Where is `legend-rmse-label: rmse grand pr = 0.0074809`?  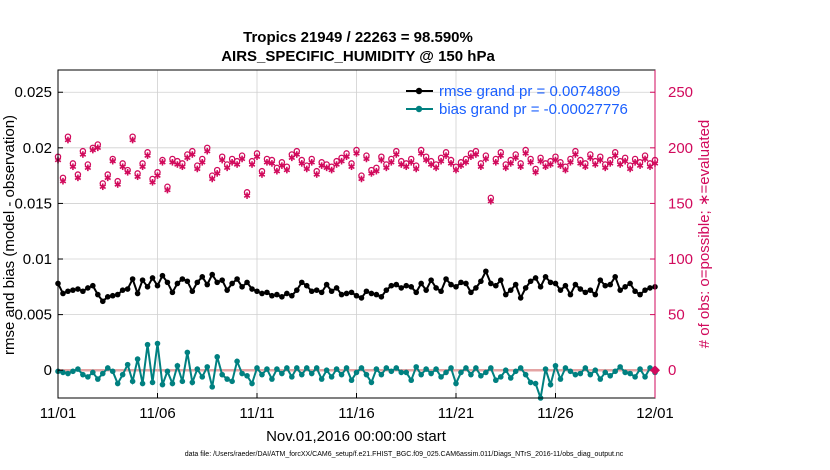 legend-rmse-label: rmse grand pr = 0.0074809 is located at coordinates (529, 91).